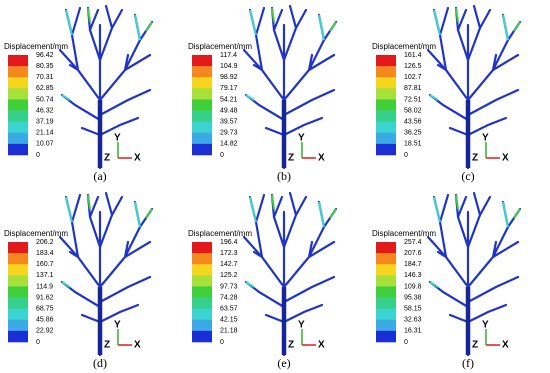  I want to click on legend-tick: 39.57, so click(229, 122).